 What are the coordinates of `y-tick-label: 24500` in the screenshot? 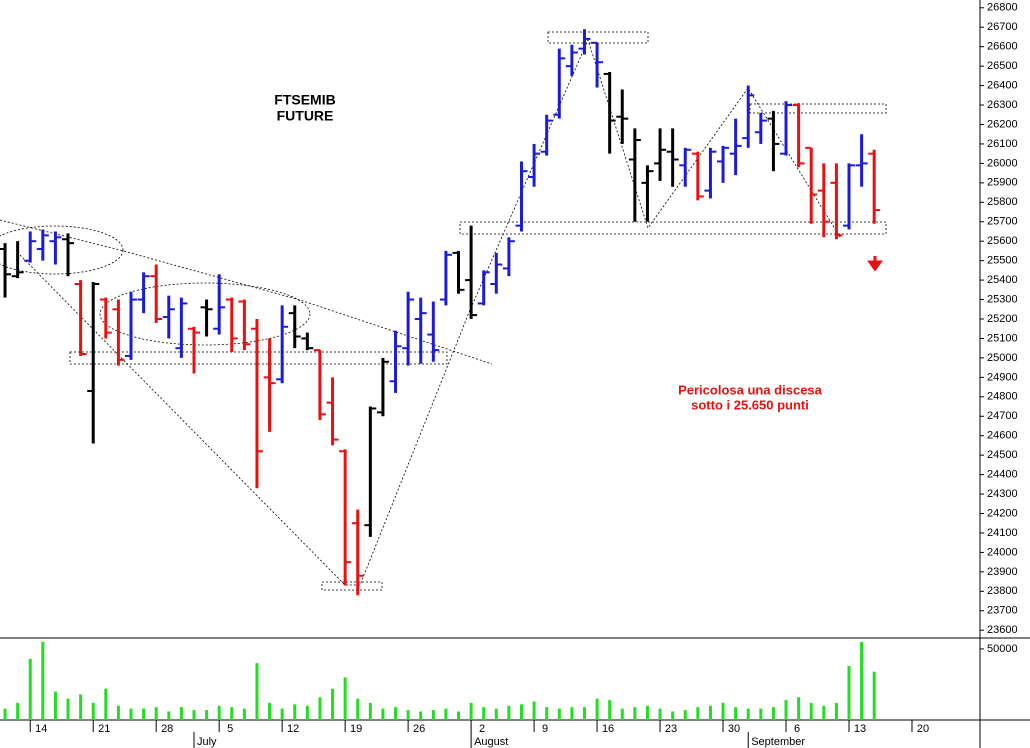 It's located at (1002, 455).